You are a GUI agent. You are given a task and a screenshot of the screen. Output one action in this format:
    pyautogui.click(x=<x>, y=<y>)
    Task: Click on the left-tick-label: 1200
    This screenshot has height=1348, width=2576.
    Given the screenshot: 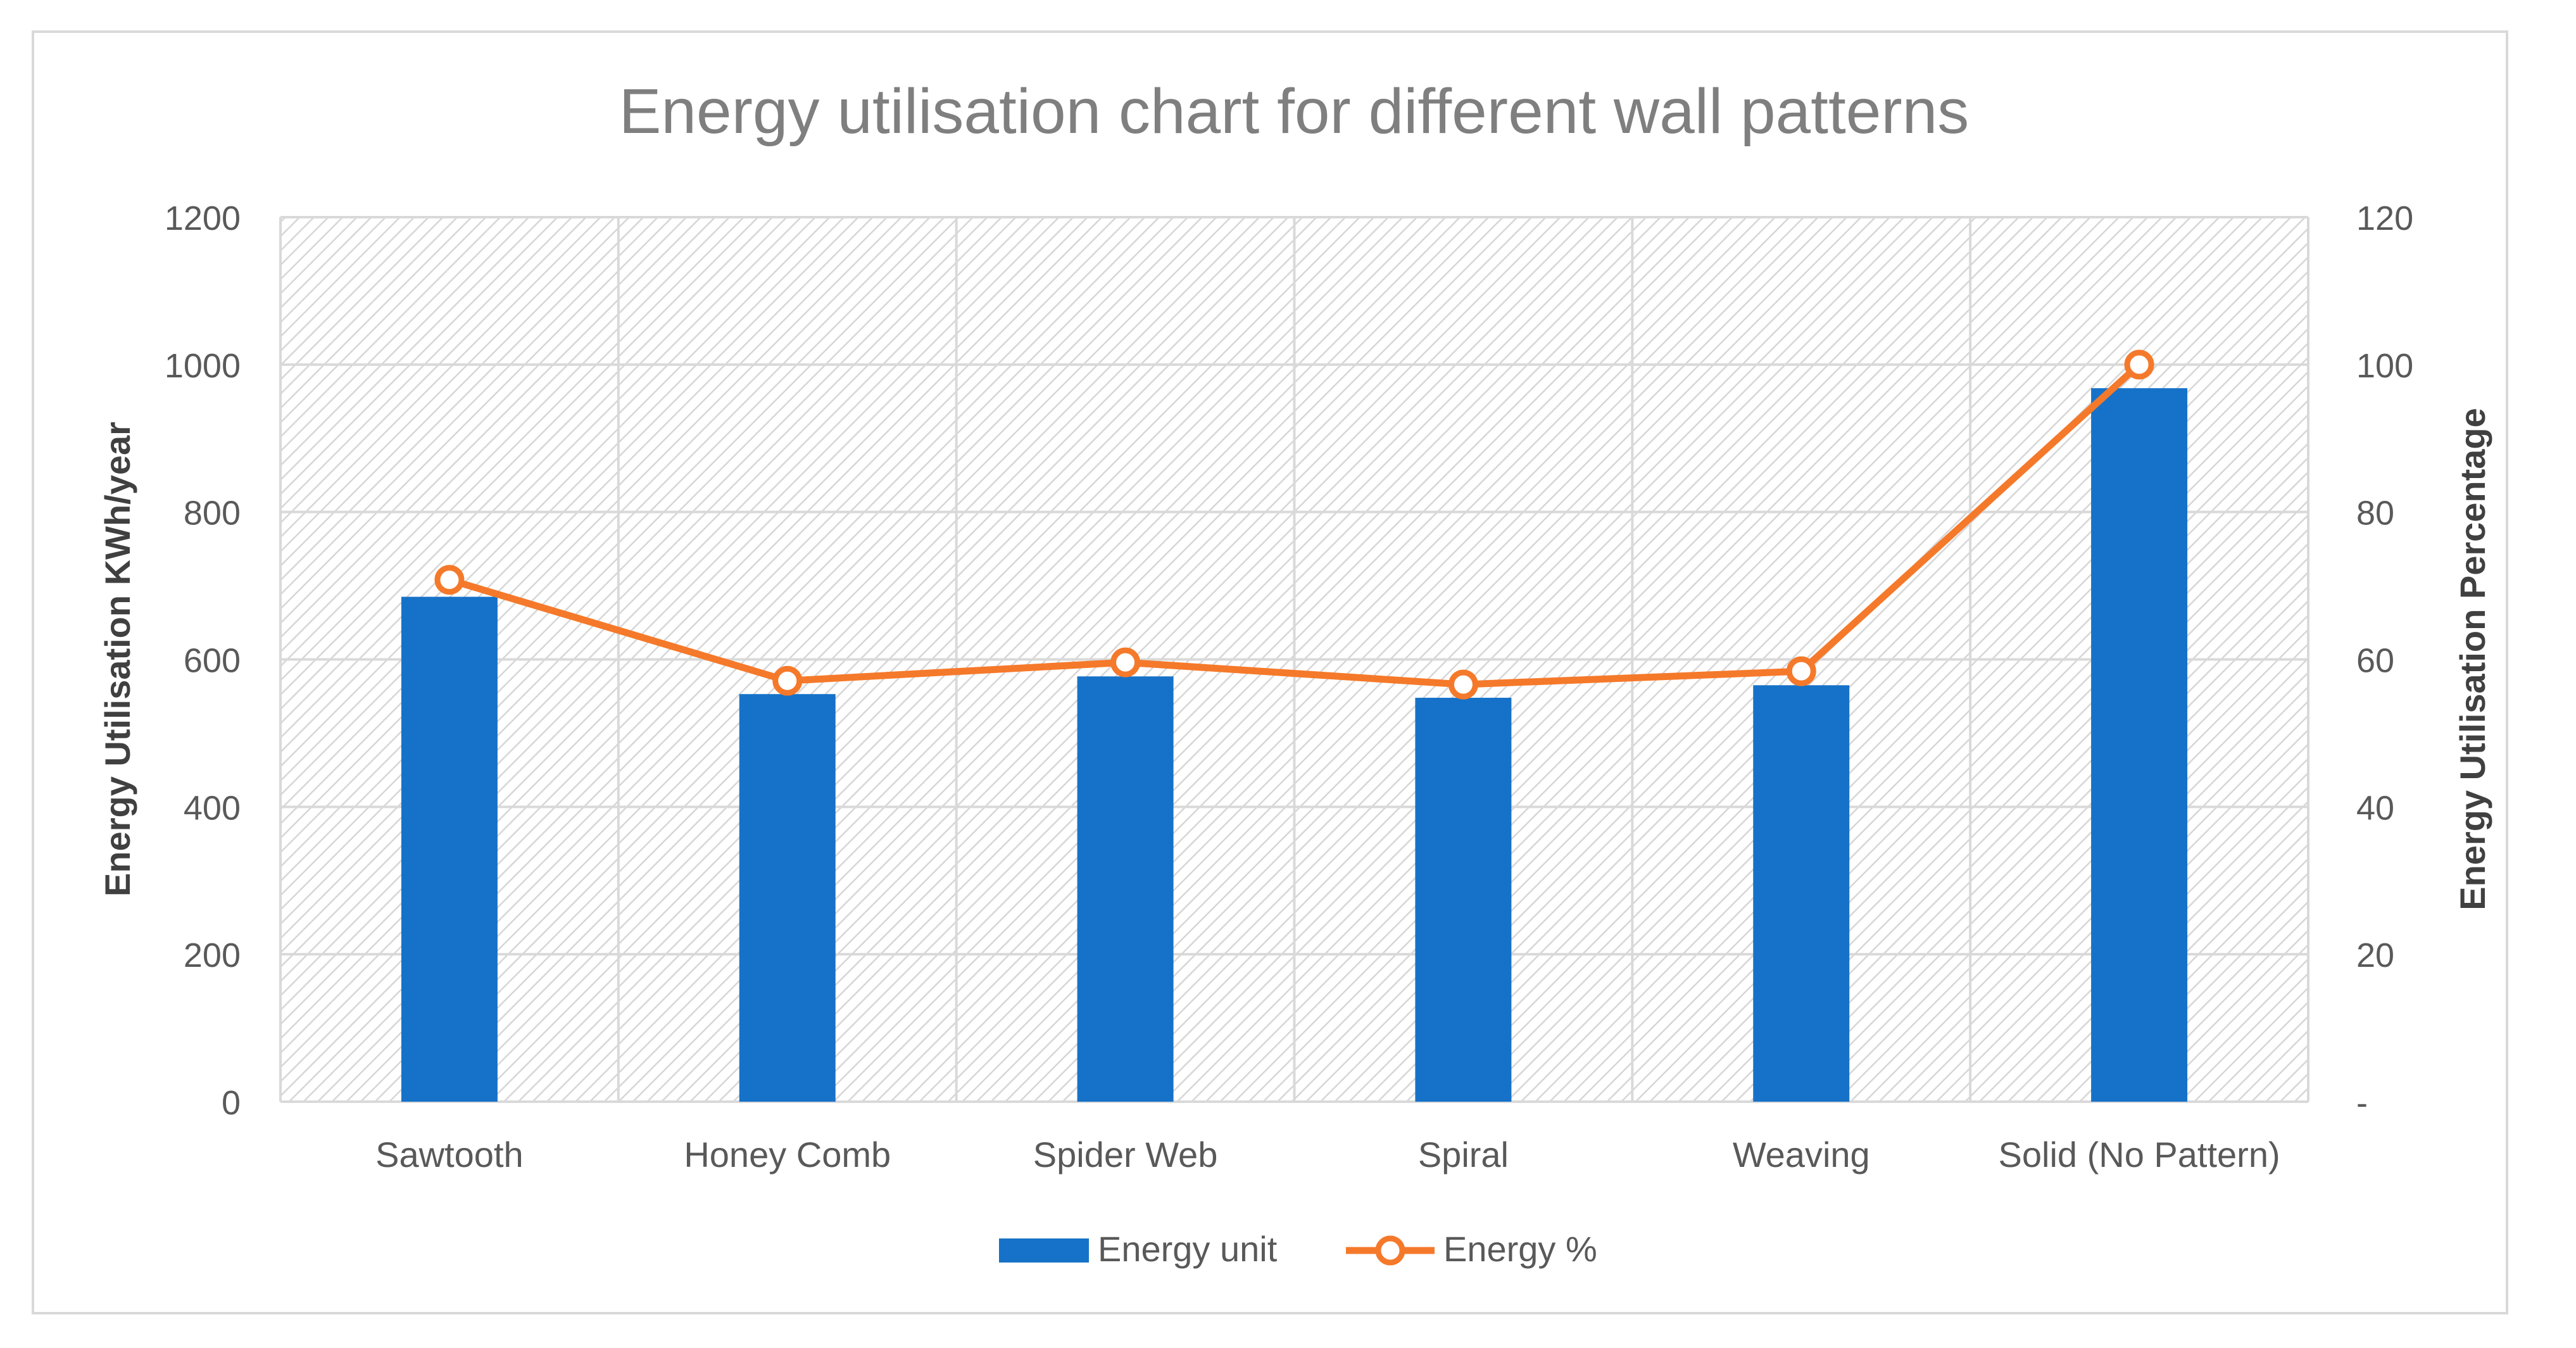 What is the action you would take?
    pyautogui.click(x=203, y=218)
    